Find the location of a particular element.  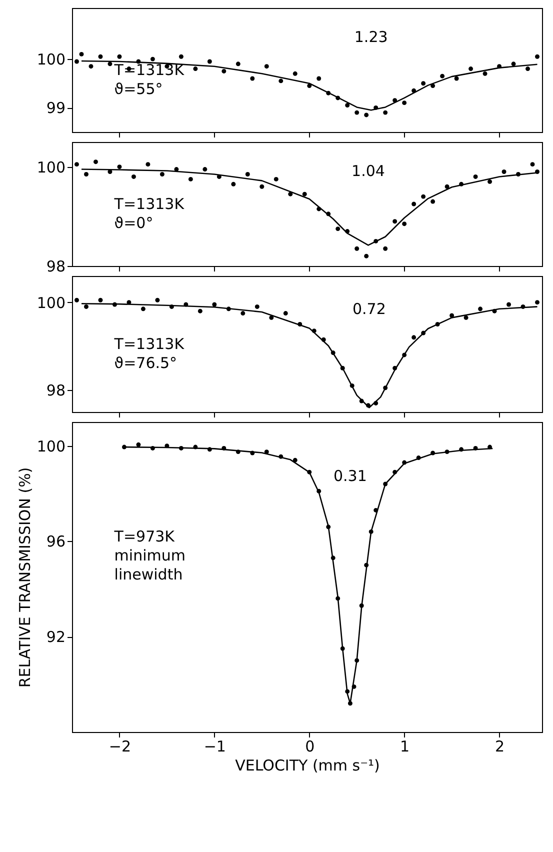

x-tick-label: −2 is located at coordinates (120, 747).